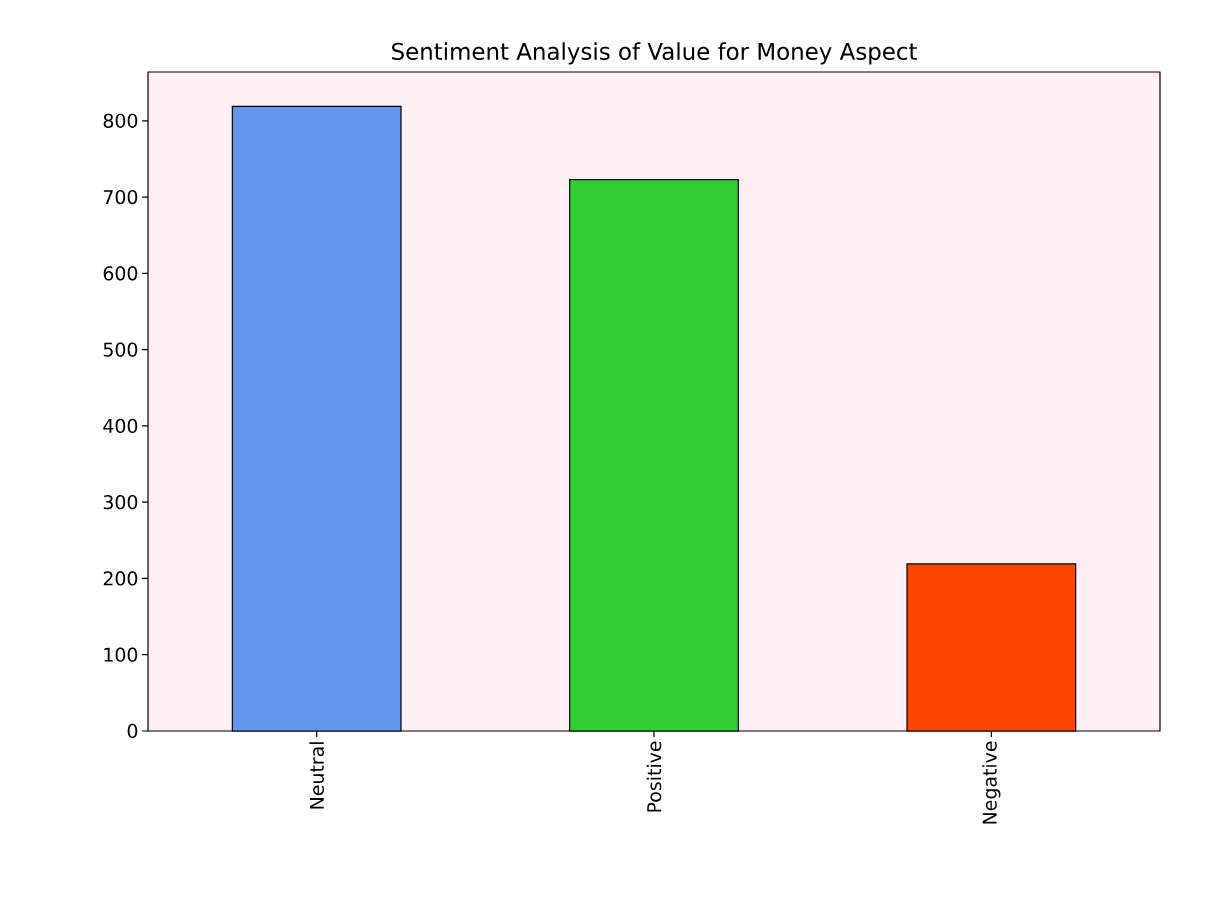 This screenshot has width=1210, height=912. I want to click on y-tick-label: 0, so click(132, 731).